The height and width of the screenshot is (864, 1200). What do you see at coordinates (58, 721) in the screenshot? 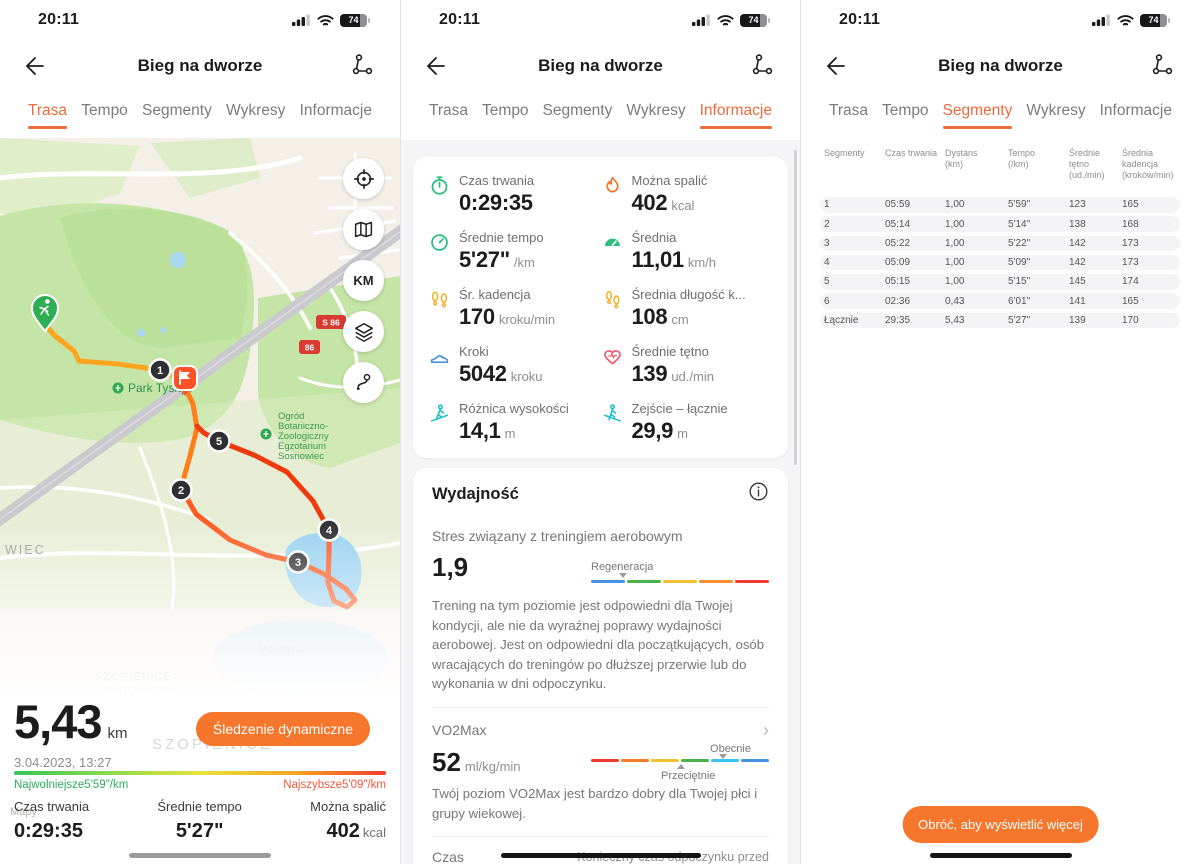
I see `distance-value: 5,43` at bounding box center [58, 721].